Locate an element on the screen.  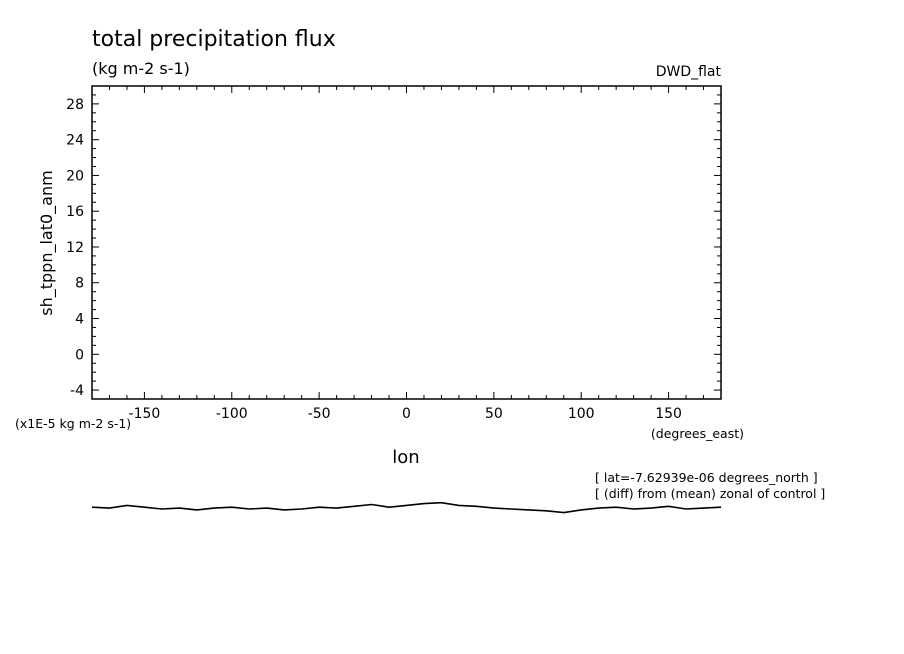
x-tick-label: 50 is located at coordinates (494, 414).